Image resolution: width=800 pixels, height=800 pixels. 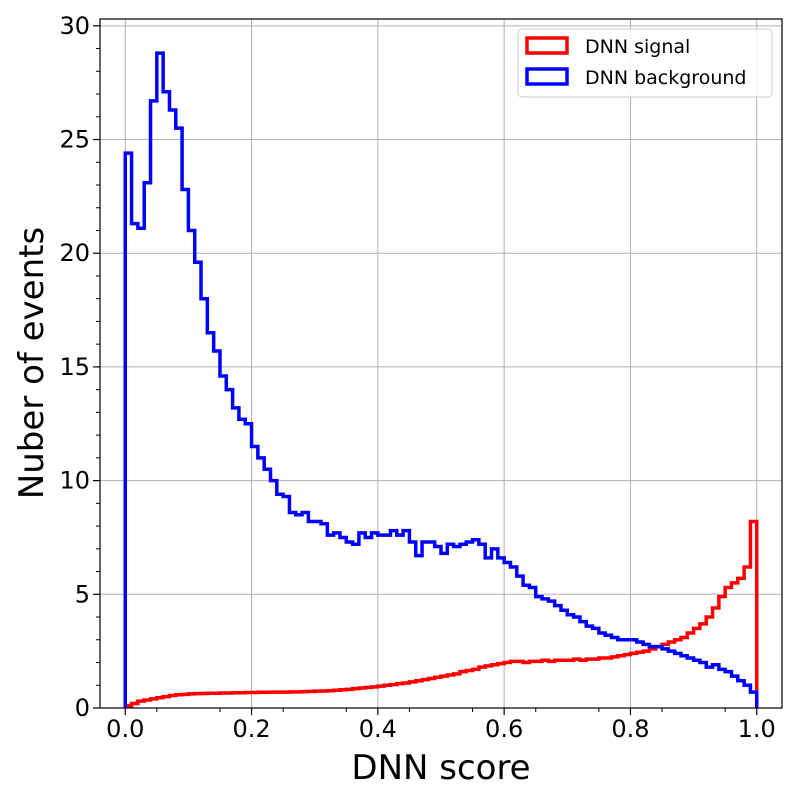 What do you see at coordinates (504, 729) in the screenshot?
I see `x-tick-label: 0.6` at bounding box center [504, 729].